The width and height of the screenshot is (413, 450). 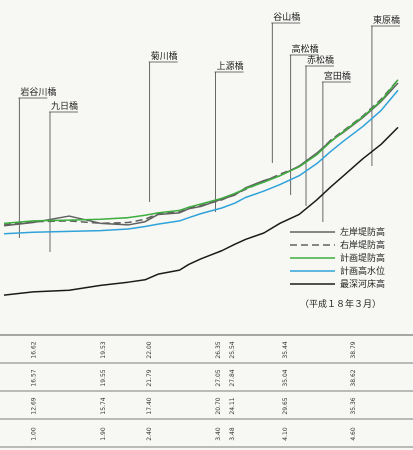 What do you see at coordinates (232, 434) in the screenshot?
I see `table-cell: 3.48` at bounding box center [232, 434].